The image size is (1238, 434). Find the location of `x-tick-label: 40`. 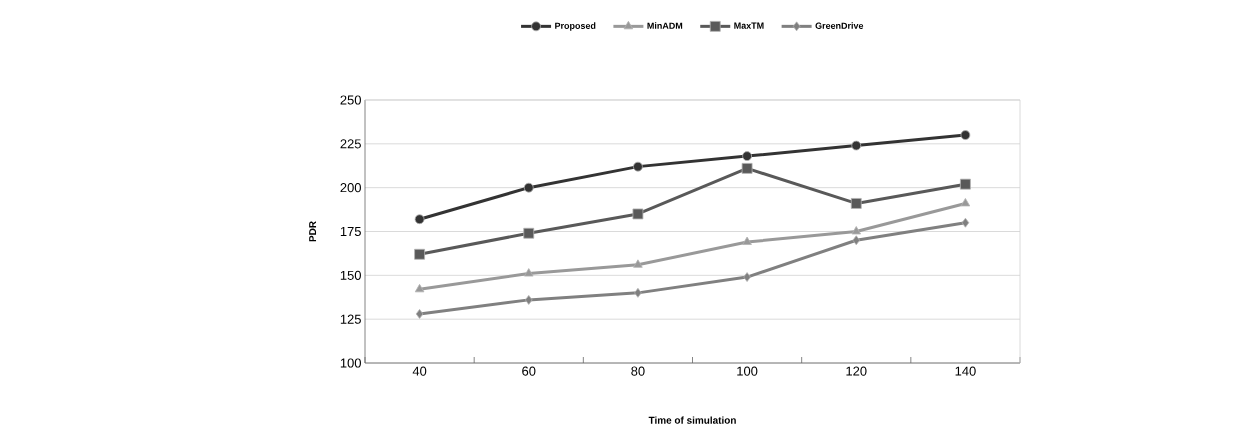

x-tick-label: 40 is located at coordinates (419, 371).